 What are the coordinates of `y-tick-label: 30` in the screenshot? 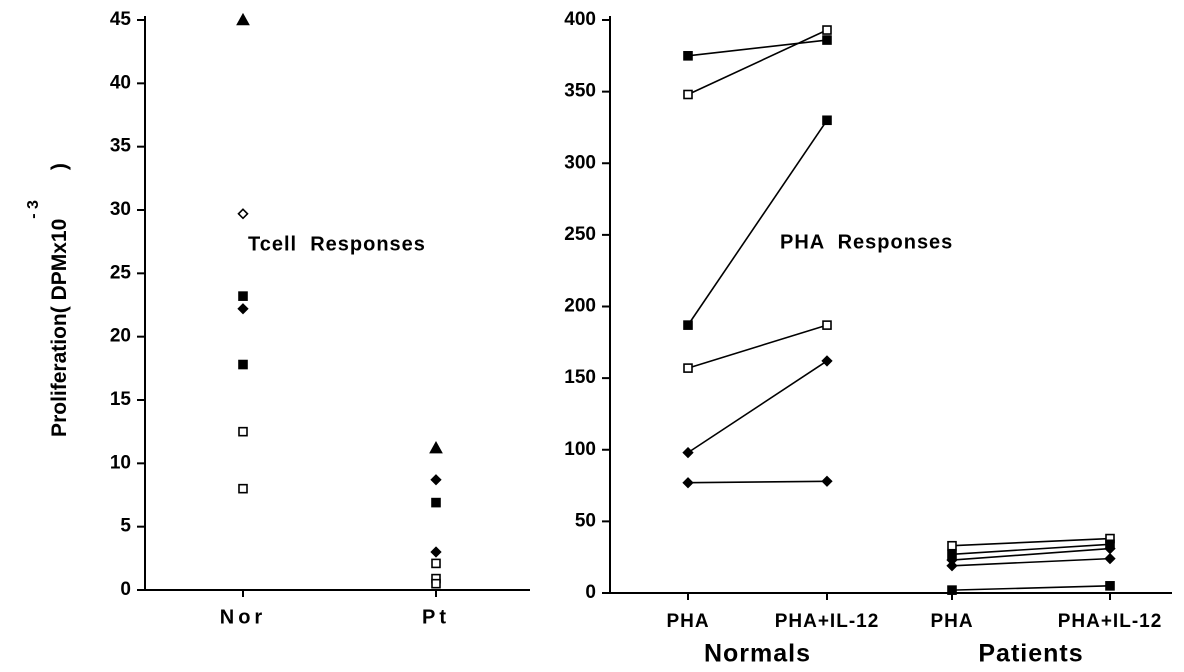 It's located at (120, 209).